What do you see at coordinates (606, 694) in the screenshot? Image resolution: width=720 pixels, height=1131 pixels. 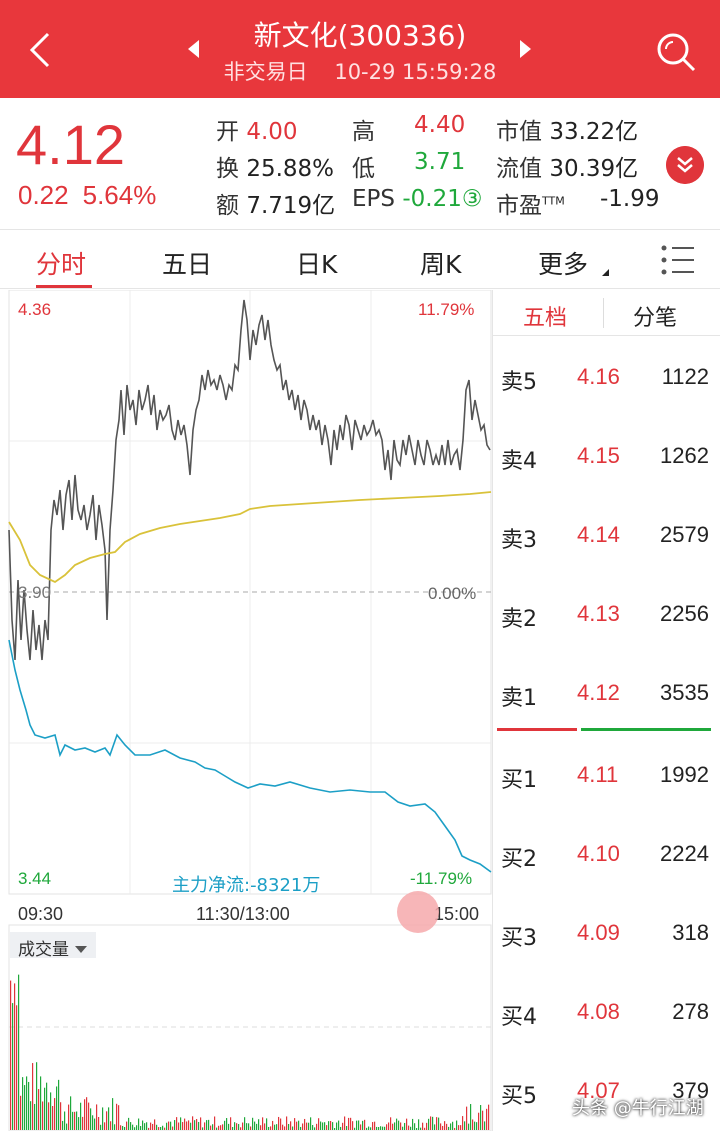 I see `ask-row-1: 卖1 4.12 3535` at bounding box center [606, 694].